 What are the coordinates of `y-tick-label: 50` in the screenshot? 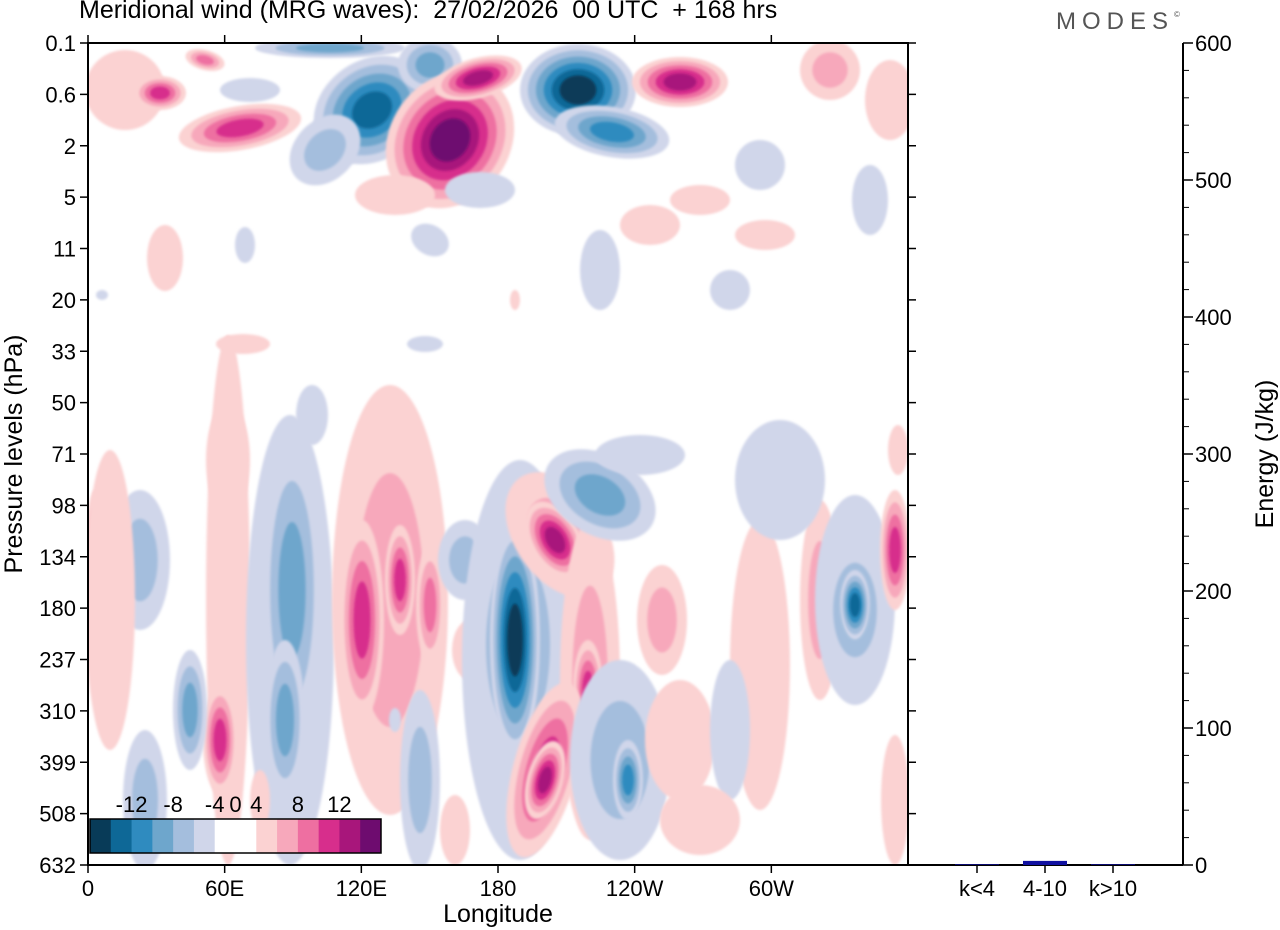 It's located at (64, 403).